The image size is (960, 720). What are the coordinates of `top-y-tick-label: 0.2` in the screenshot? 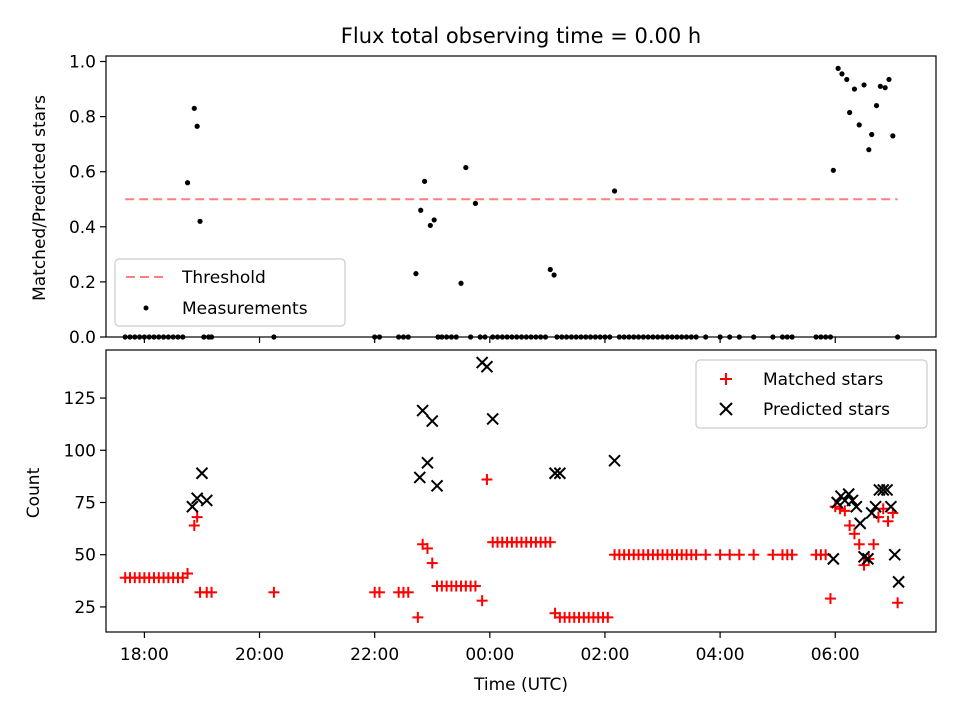 It's located at (82, 283).